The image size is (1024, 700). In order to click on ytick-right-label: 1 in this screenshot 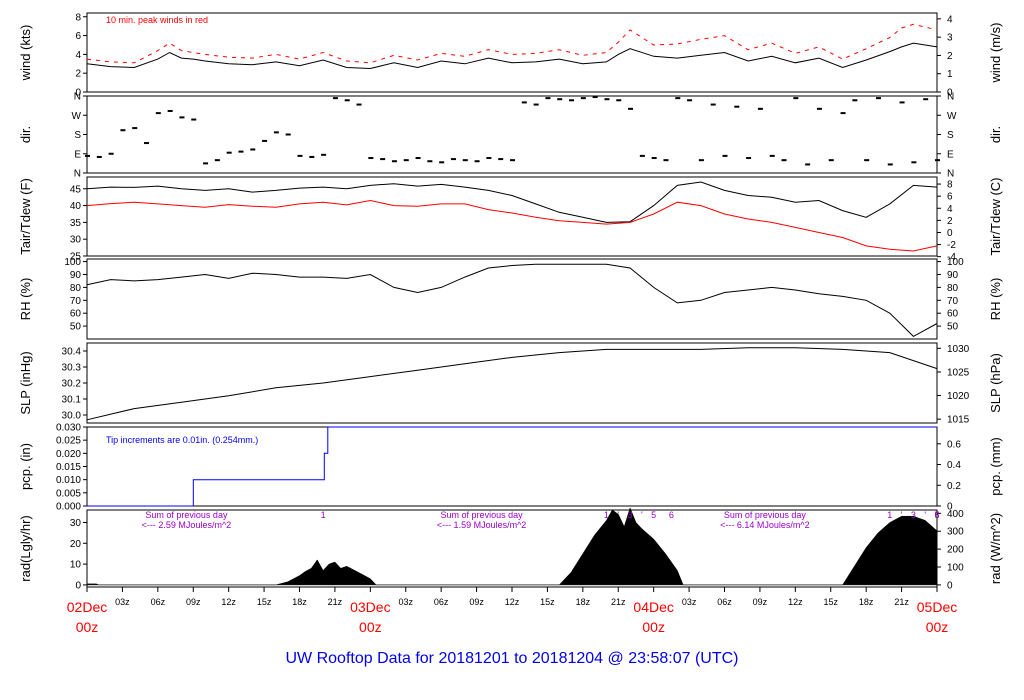, I will do `click(950, 74)`.